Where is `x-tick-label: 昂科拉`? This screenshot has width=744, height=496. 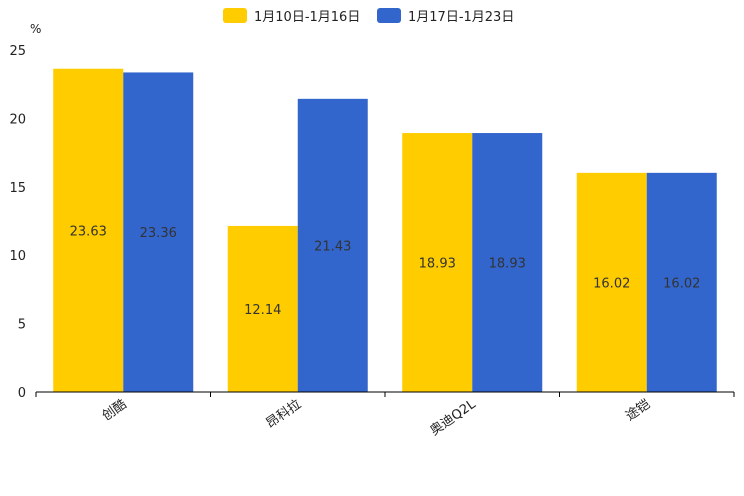 x-tick-label: 昂科拉 is located at coordinates (283, 414).